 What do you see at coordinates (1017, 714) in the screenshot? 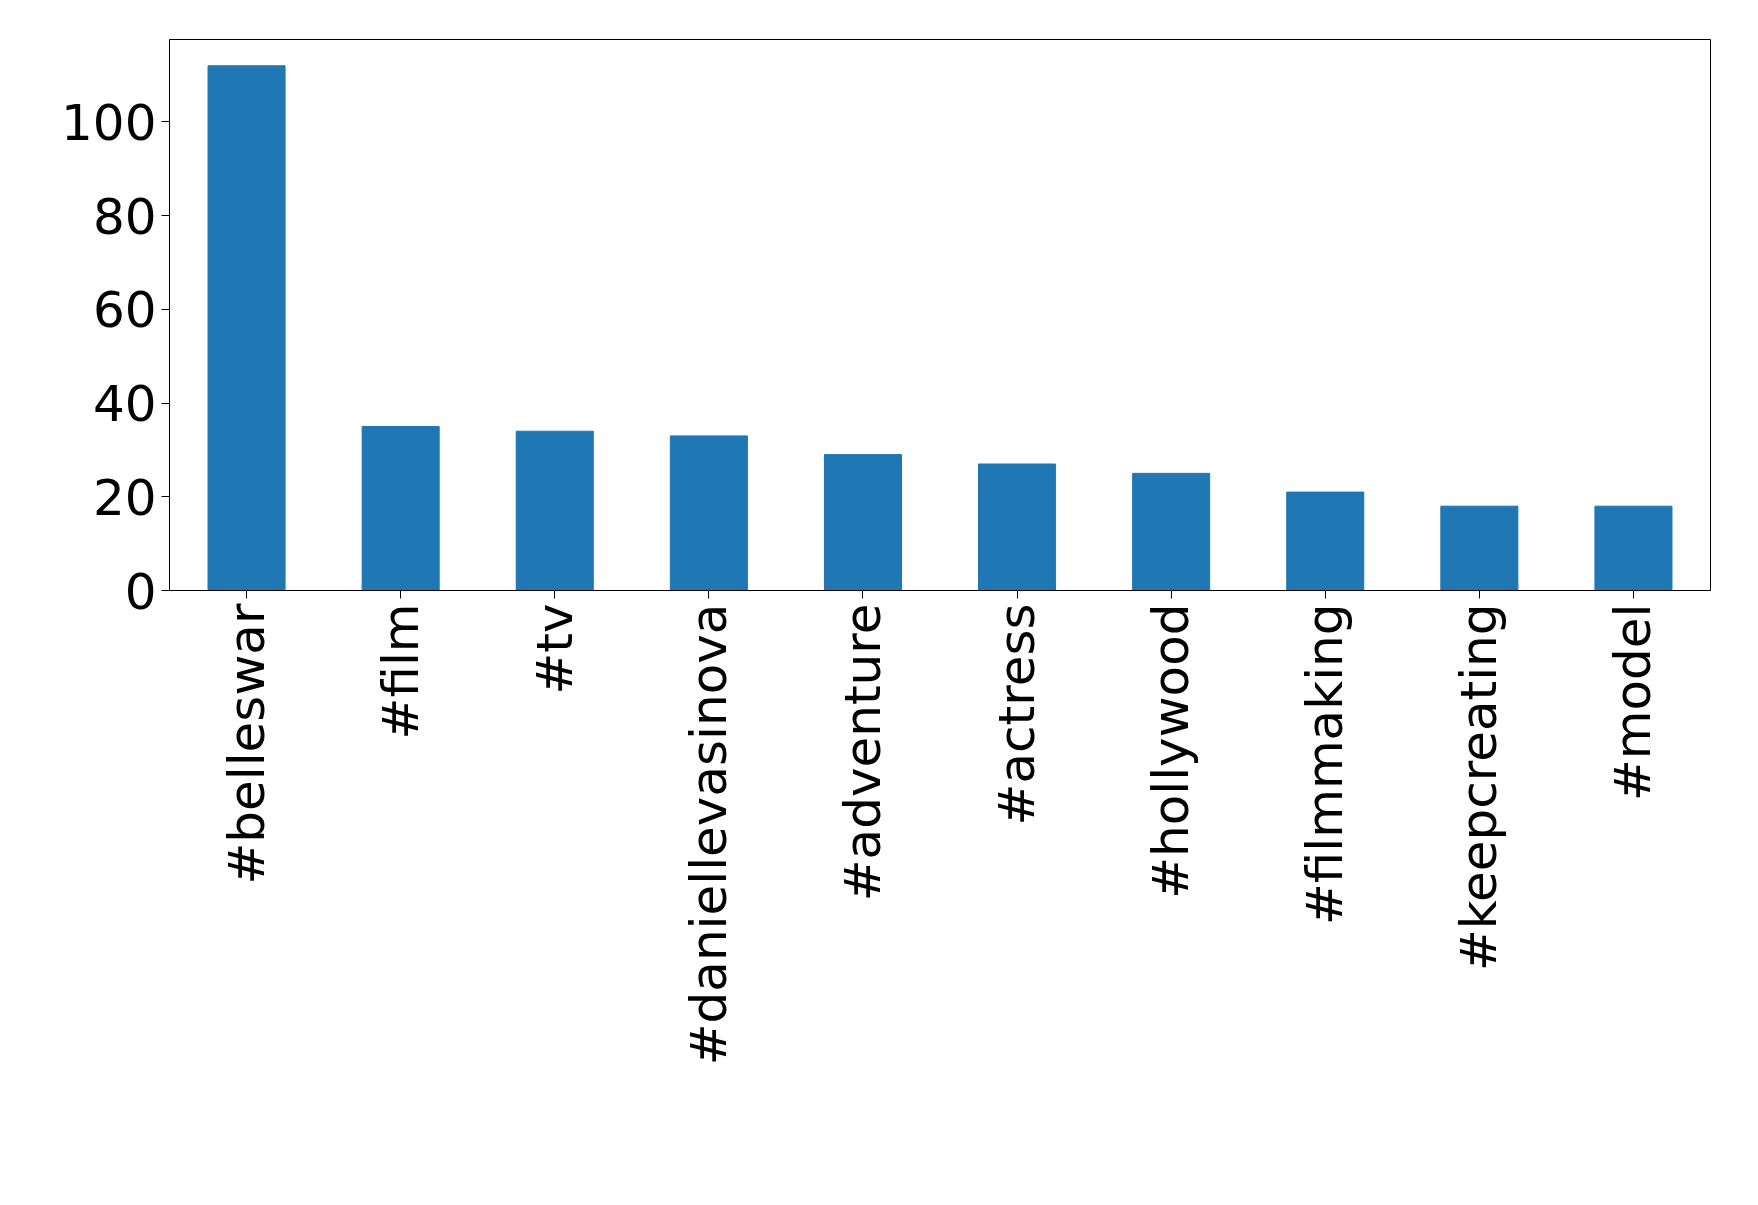
I see `x-tick-label: #actress` at bounding box center [1017, 714].